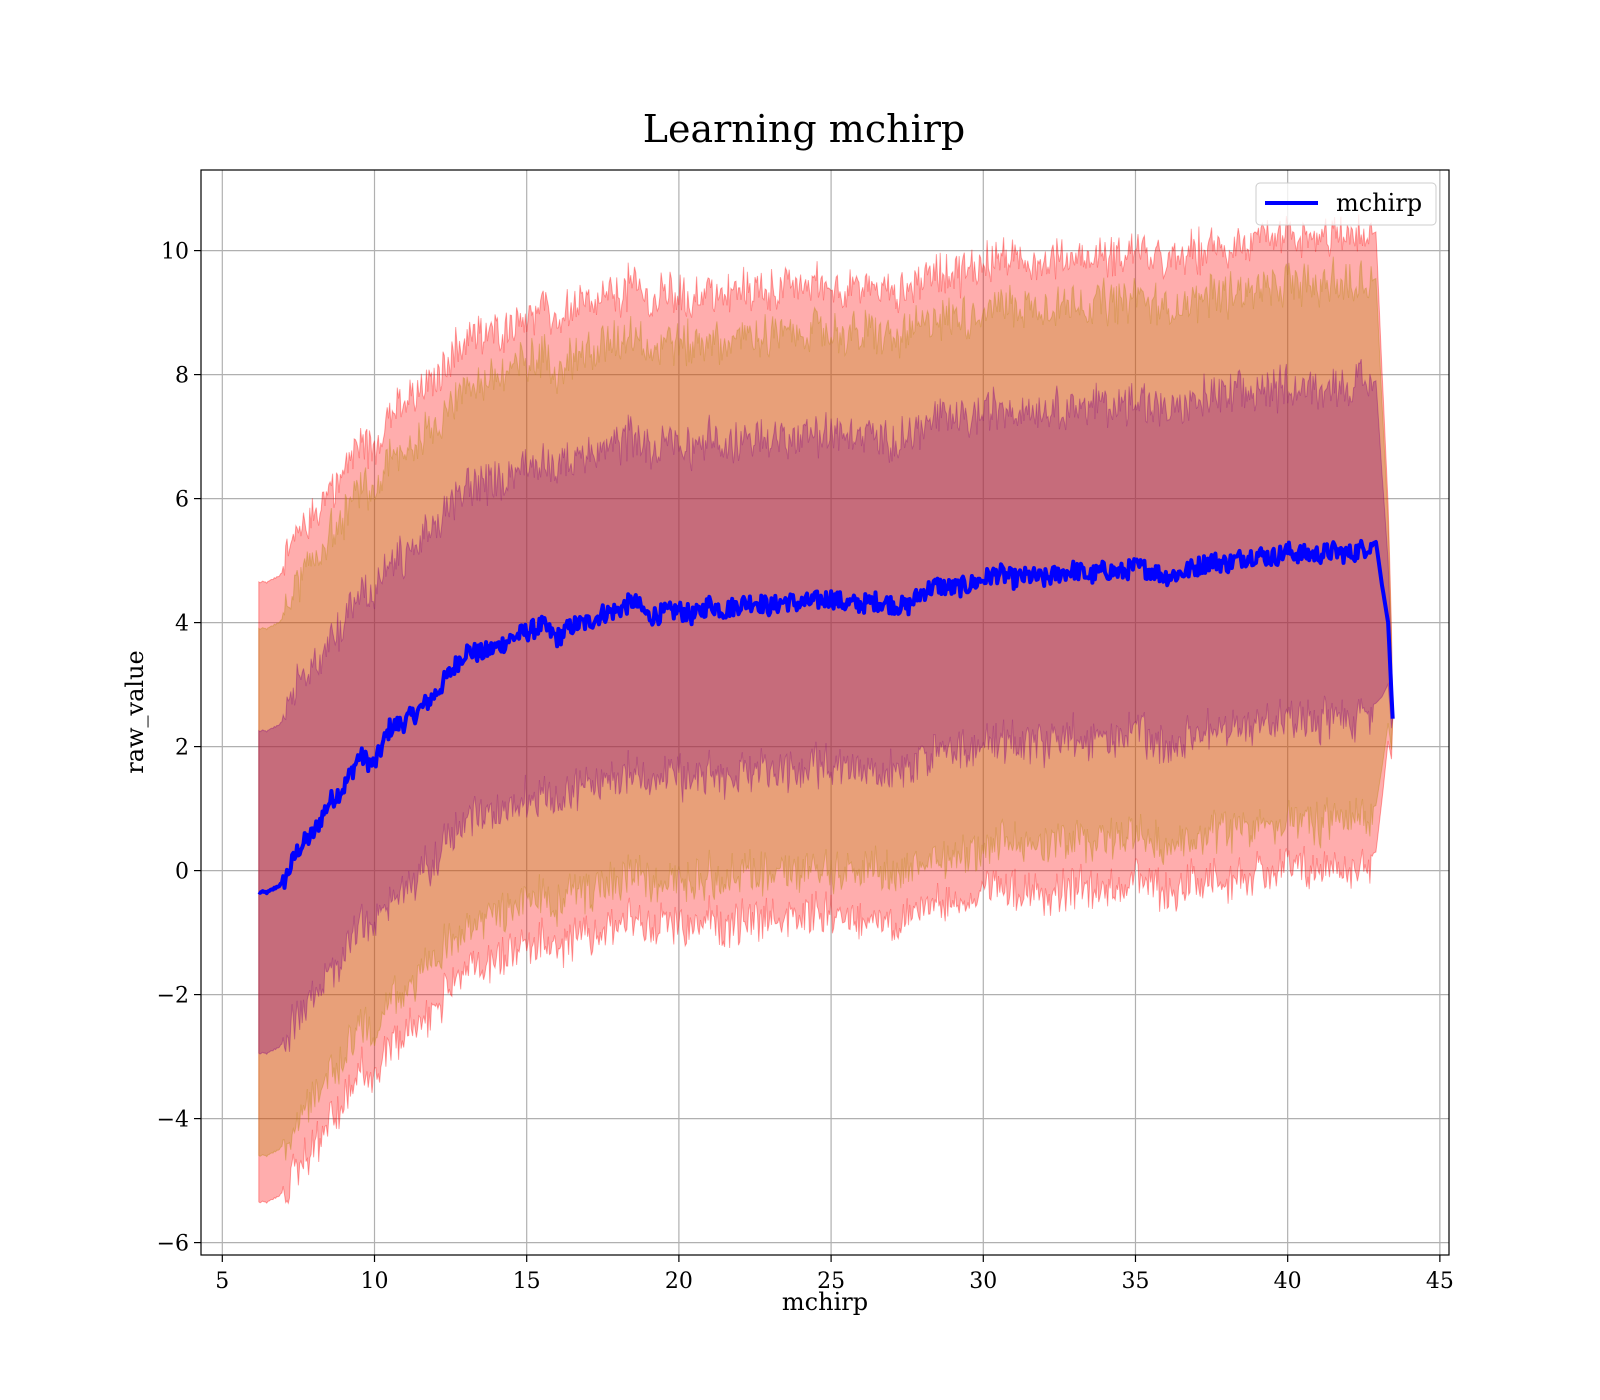 This screenshot has height=1400, width=1600. Describe the element at coordinates (983, 1281) in the screenshot. I see `x-tick-label: 30` at that location.